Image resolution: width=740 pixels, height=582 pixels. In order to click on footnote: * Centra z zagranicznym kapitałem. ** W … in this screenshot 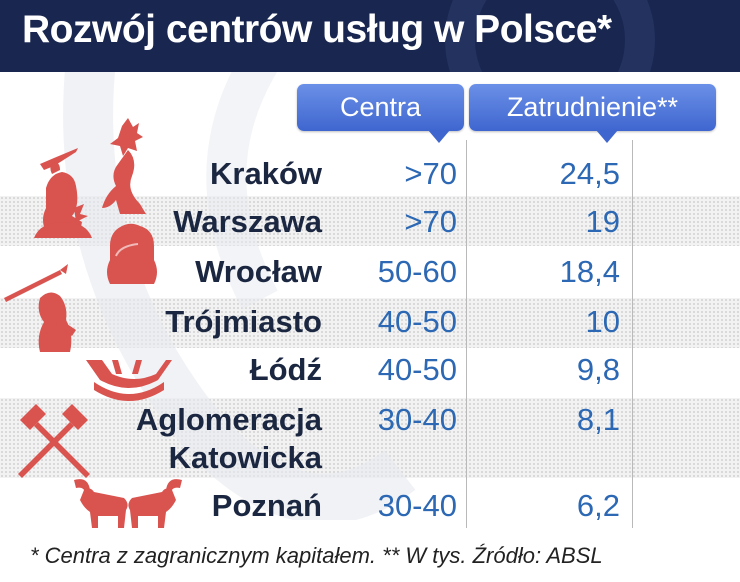, I will do `click(316, 555)`.